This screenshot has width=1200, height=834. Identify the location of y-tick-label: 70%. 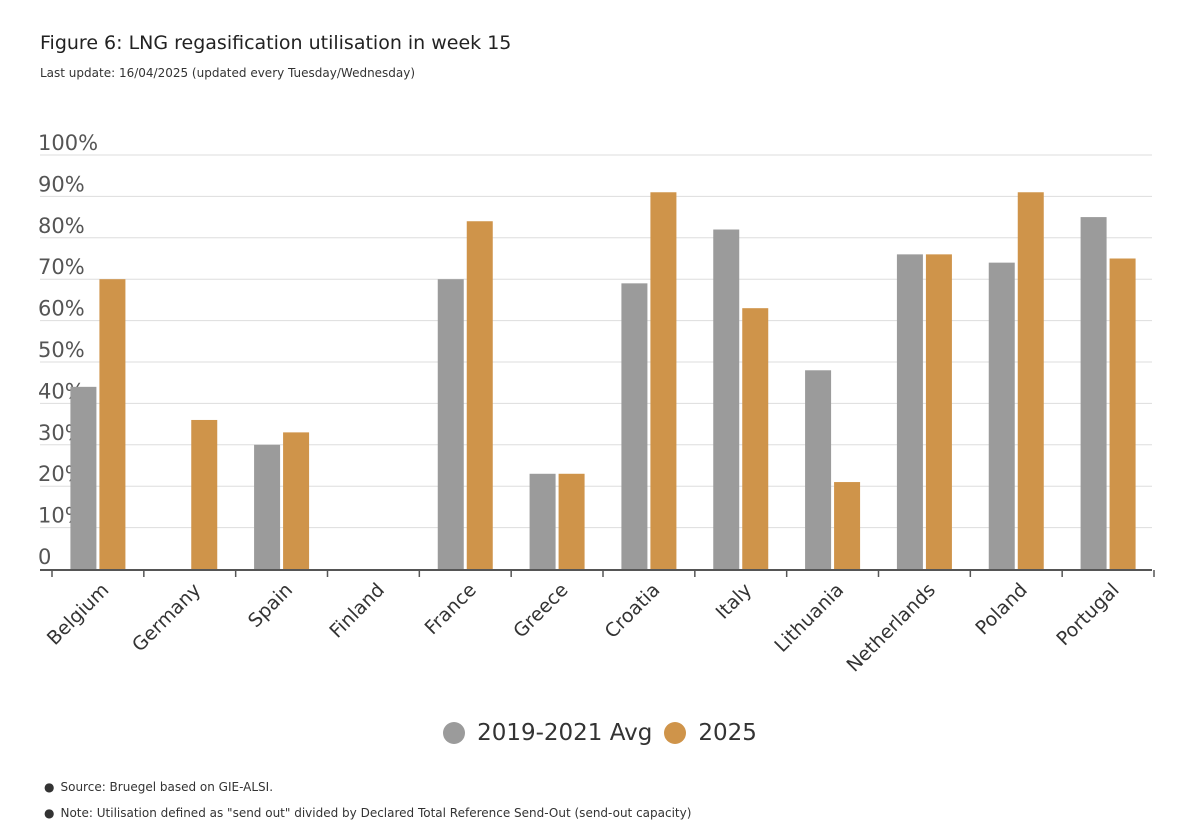
(61, 267).